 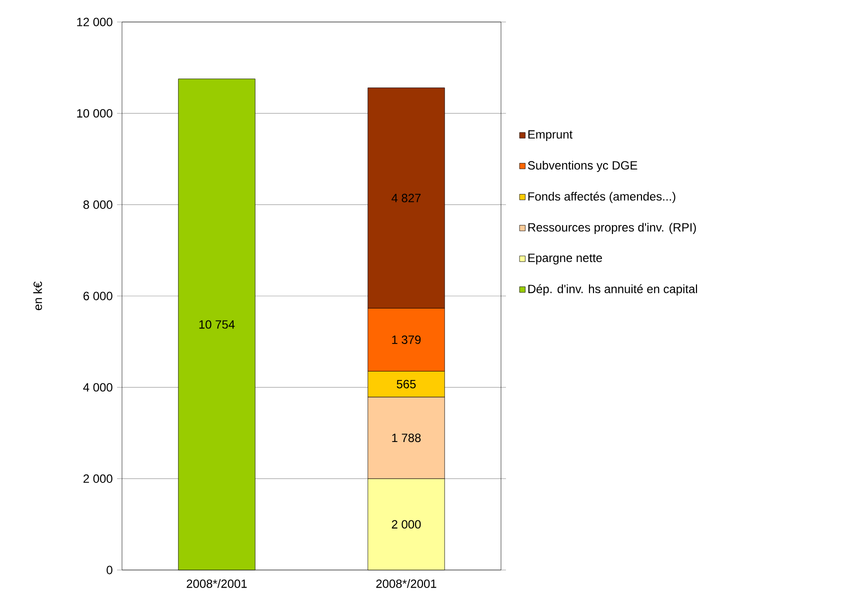 What do you see at coordinates (217, 324) in the screenshot?
I see `data-label: 10 754` at bounding box center [217, 324].